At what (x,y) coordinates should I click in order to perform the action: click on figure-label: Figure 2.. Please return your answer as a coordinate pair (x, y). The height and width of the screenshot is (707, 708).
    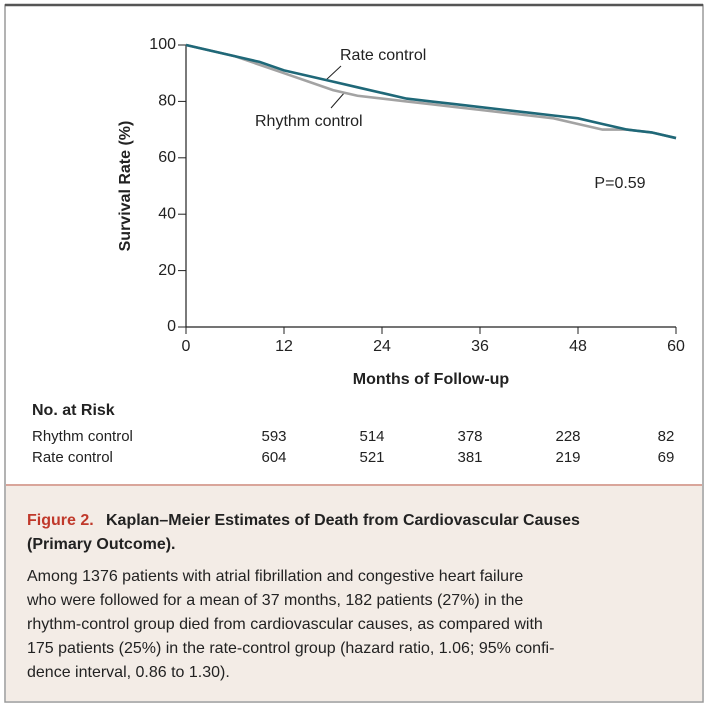
    Looking at the image, I should click on (60, 520).